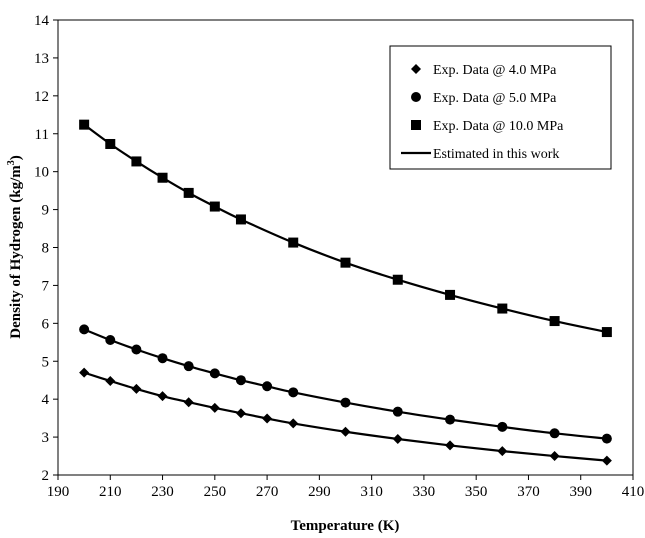  I want to click on legend-label: Exp. Data @ 5.0 MPa, so click(495, 98).